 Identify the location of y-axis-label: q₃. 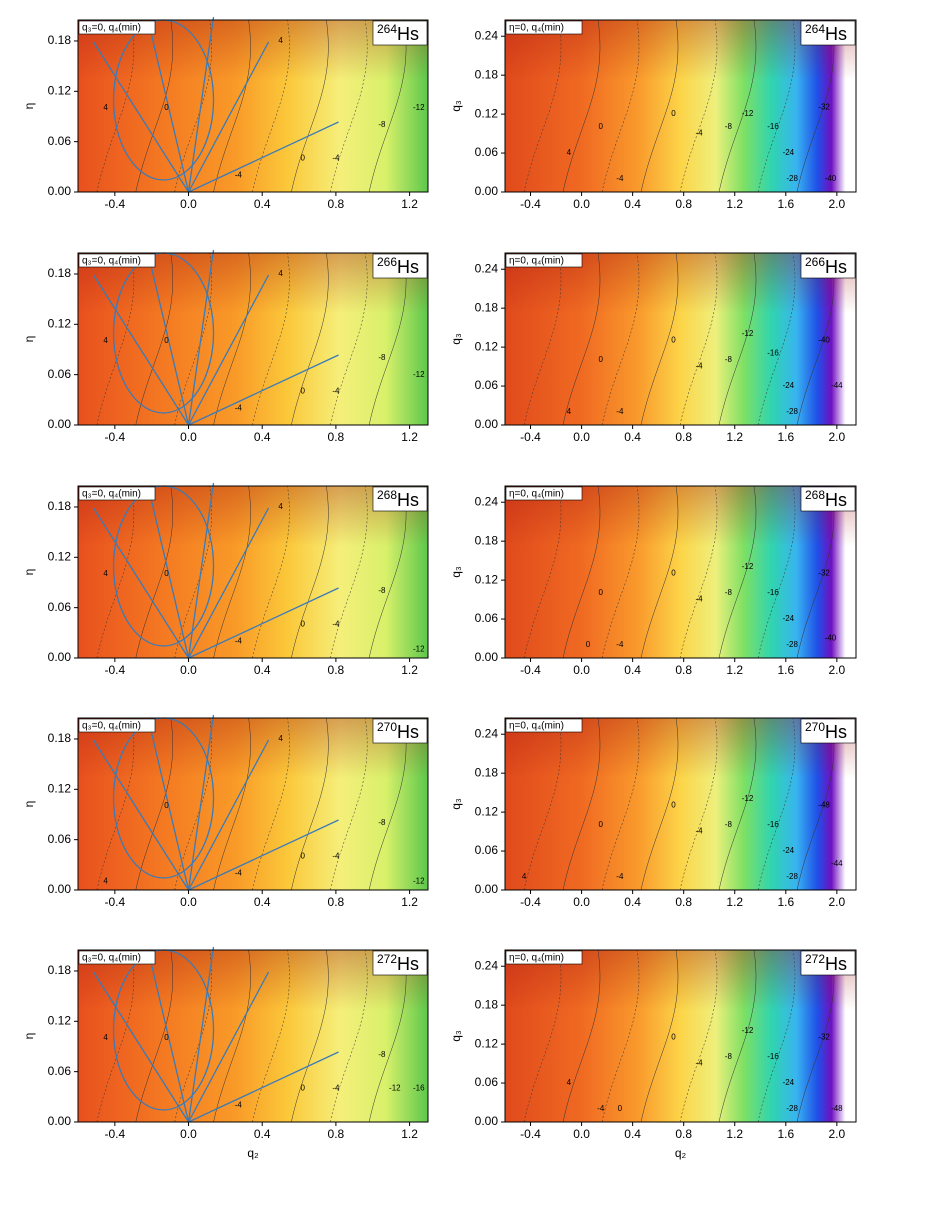
(456, 1036).